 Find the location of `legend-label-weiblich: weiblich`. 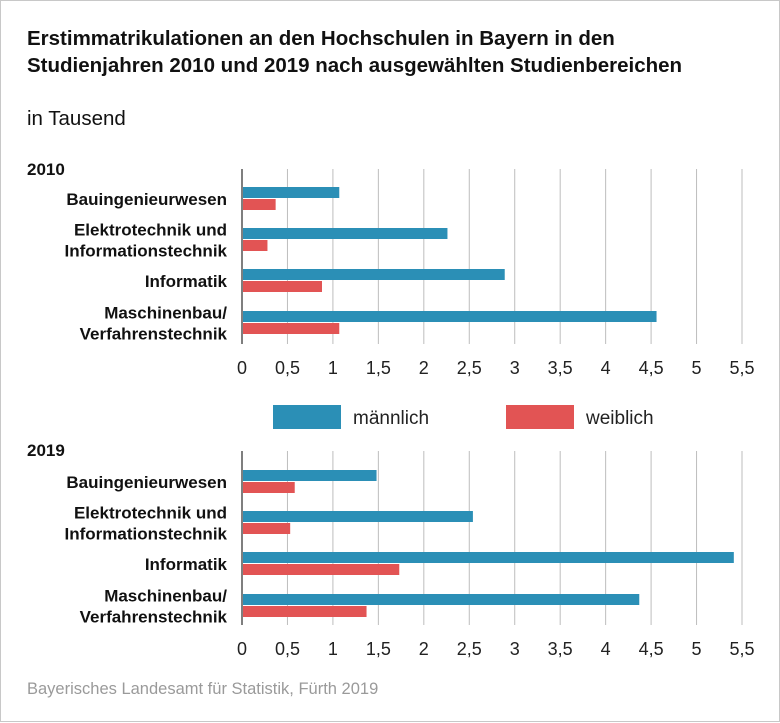

legend-label-weiblich: weiblich is located at coordinates (619, 418).